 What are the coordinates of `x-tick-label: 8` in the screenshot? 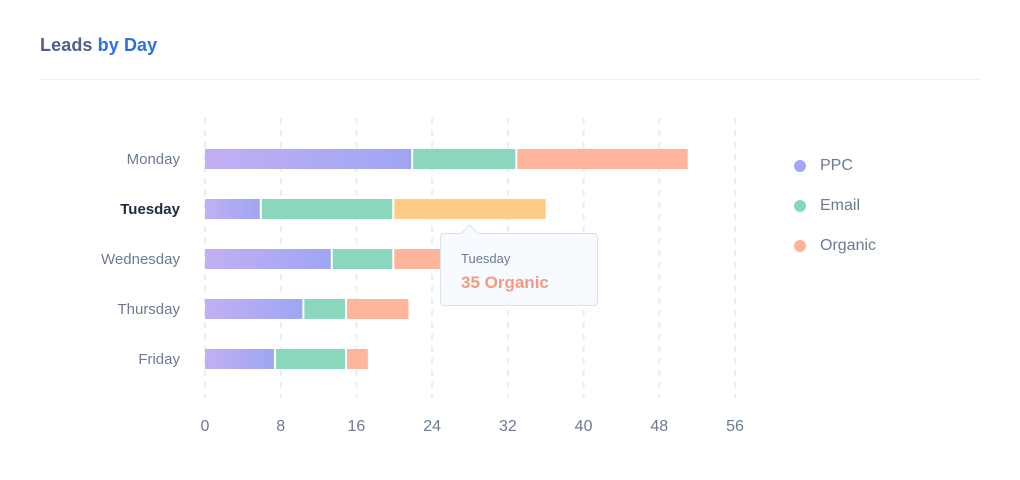 It's located at (280, 426).